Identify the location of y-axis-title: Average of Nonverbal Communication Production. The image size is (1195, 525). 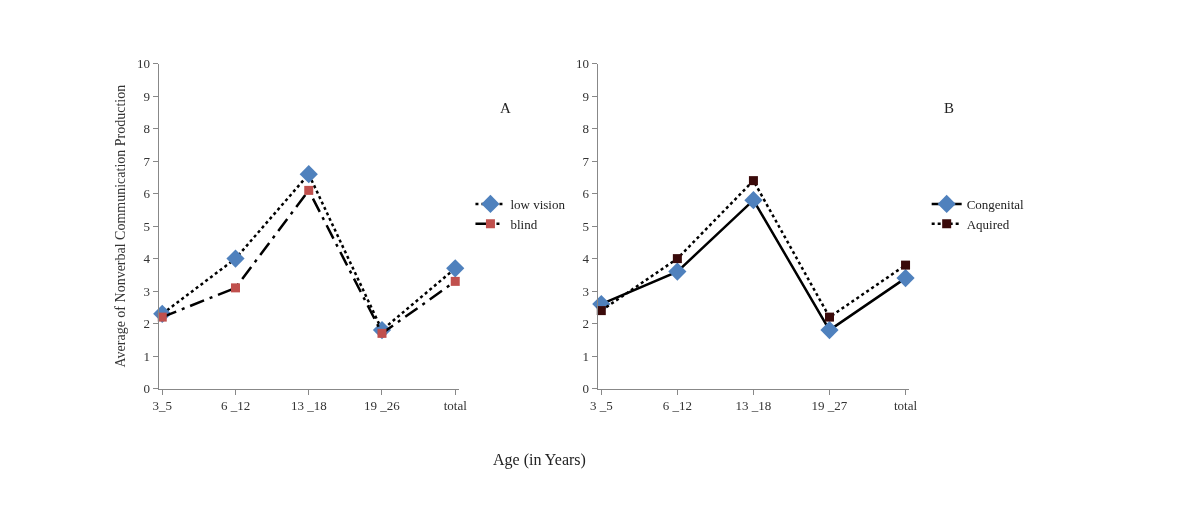
(120, 226).